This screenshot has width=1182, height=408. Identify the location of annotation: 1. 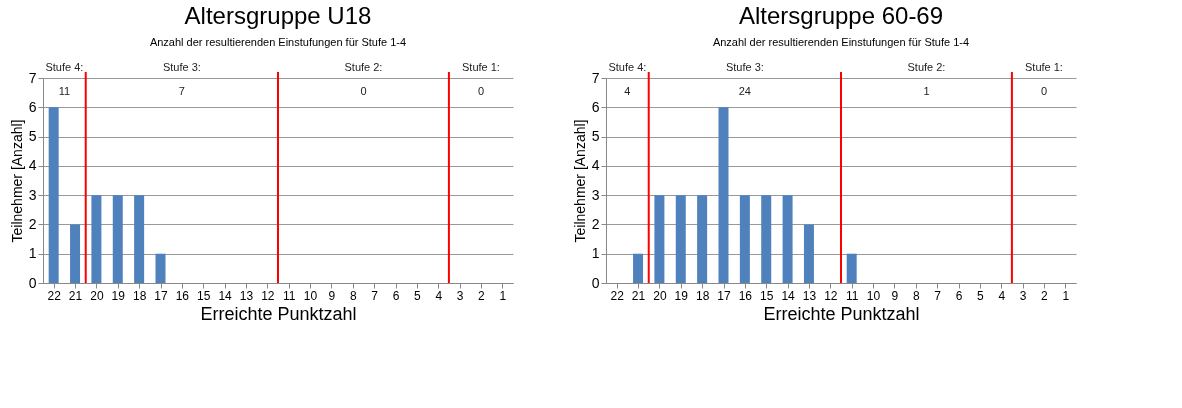
(926, 91).